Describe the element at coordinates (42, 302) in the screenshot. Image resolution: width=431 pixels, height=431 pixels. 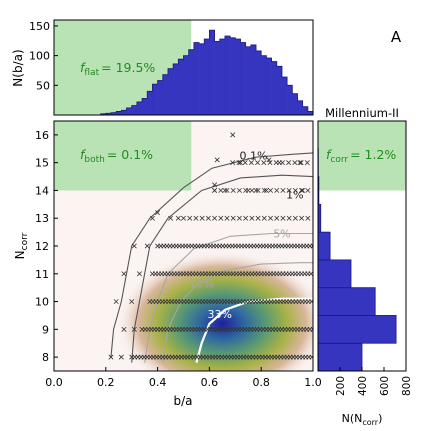
I see `main-y-tick-label: 10` at that location.